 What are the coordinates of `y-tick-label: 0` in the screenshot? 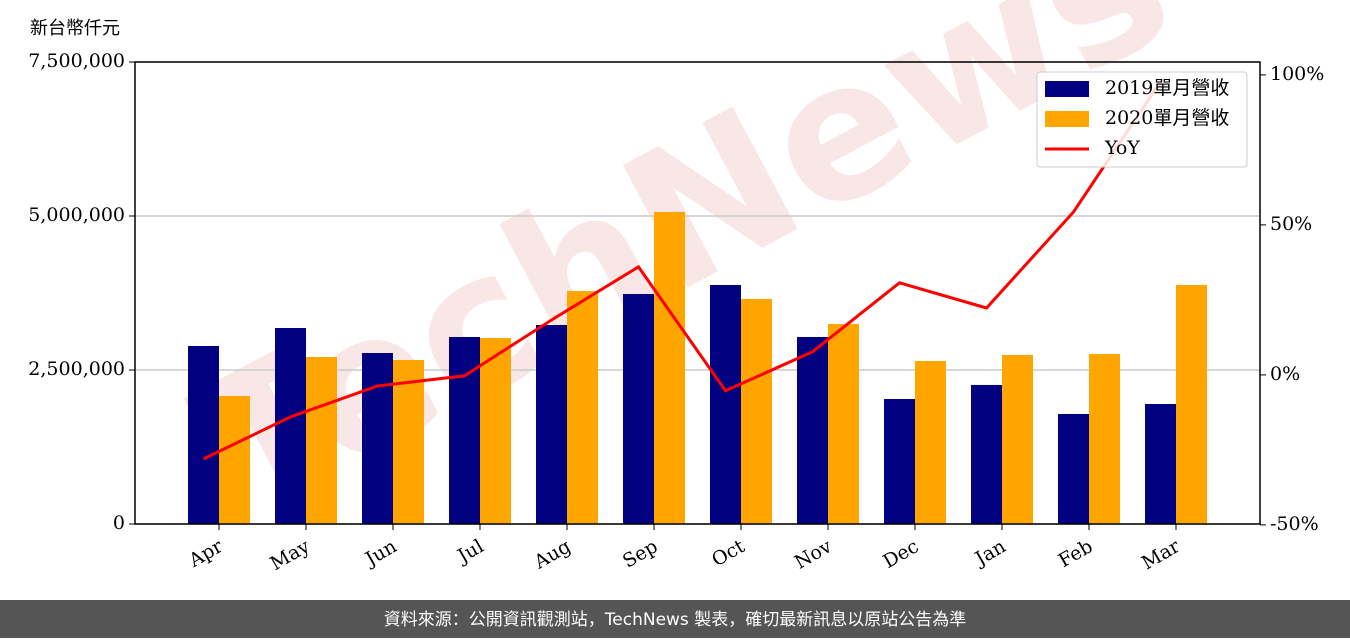 It's located at (119, 523).